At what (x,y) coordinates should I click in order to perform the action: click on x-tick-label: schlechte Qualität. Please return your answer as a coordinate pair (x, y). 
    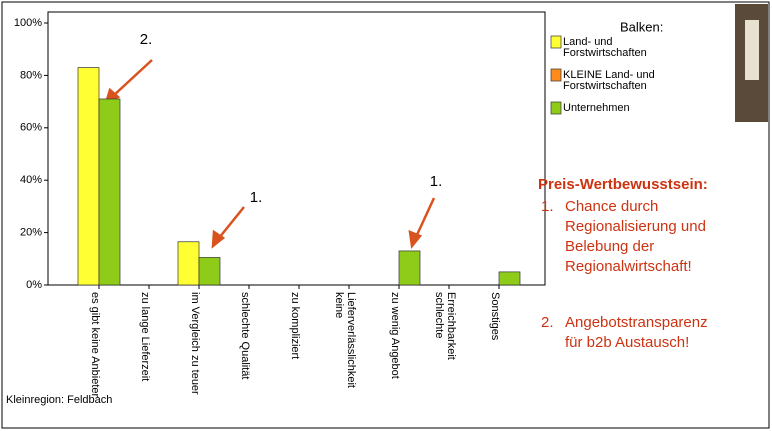
    Looking at the image, I should click on (245, 335).